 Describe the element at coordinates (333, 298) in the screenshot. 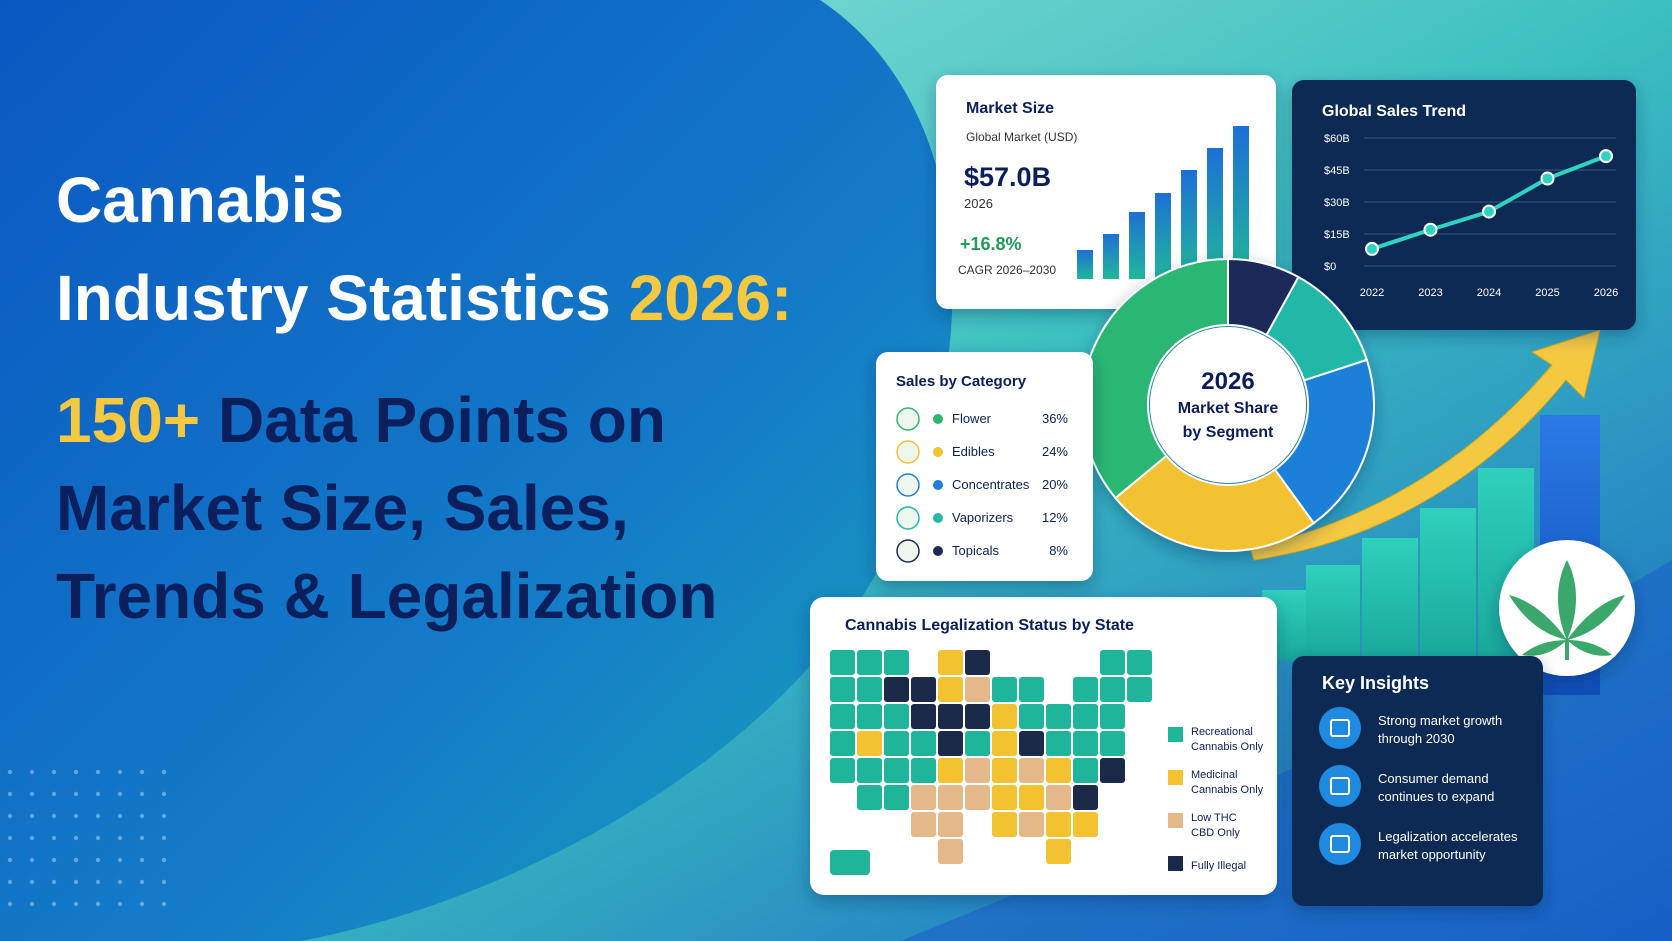

I see `headline-line2-text: Industry Statistics` at that location.